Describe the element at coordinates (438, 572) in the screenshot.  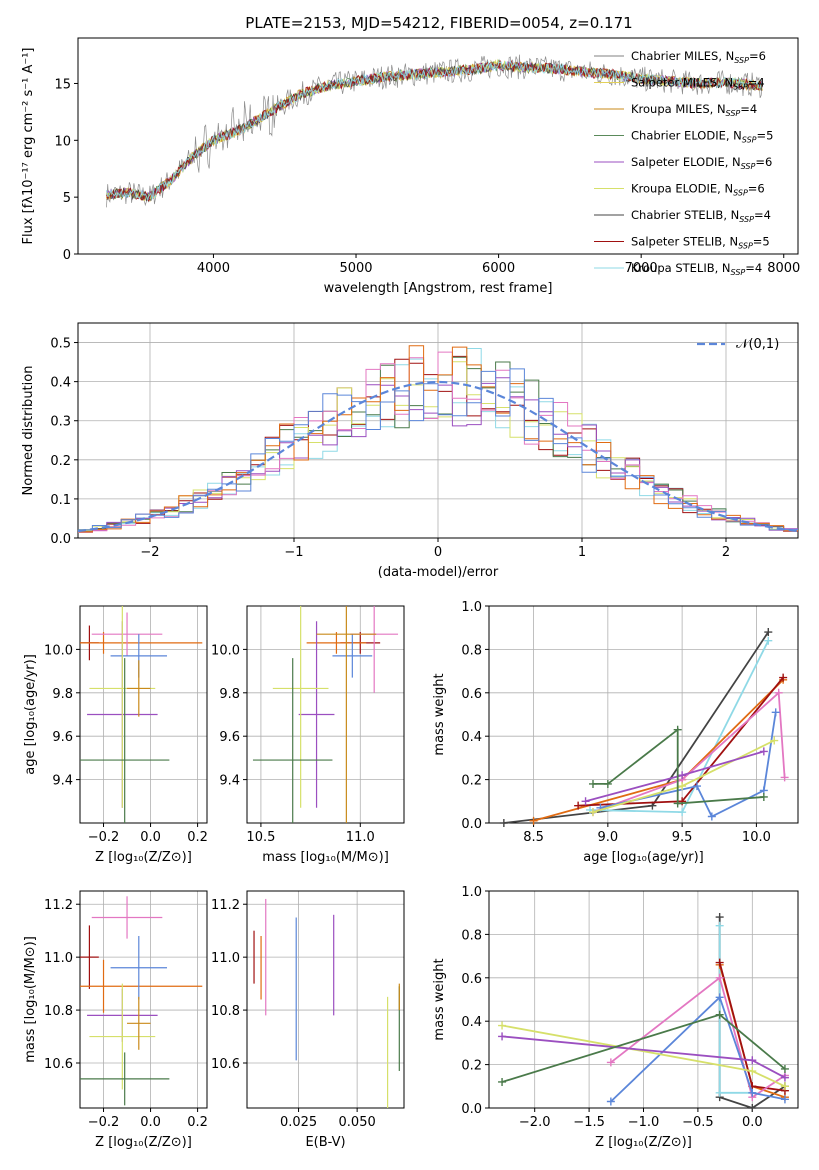
I see `x-axis-label: (data-model)/error` at that location.